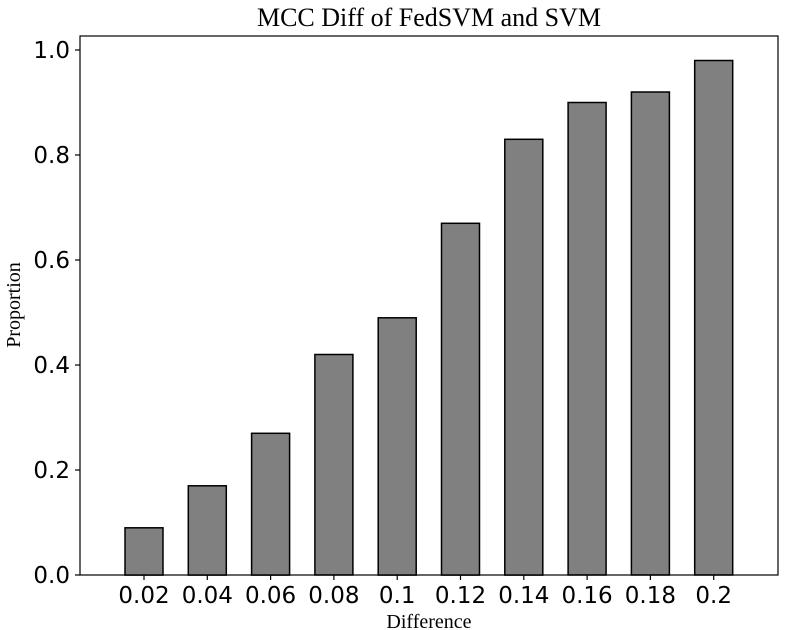 The width and height of the screenshot is (785, 630). What do you see at coordinates (270, 504) in the screenshot?
I see `bar-0.06` at bounding box center [270, 504].